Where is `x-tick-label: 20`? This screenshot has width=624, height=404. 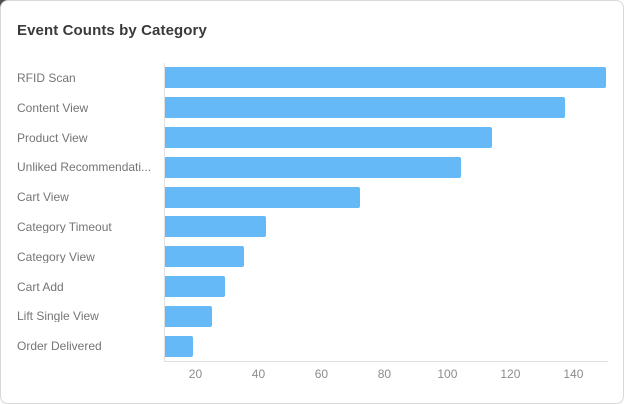 x-tick-label: 20 is located at coordinates (195, 374).